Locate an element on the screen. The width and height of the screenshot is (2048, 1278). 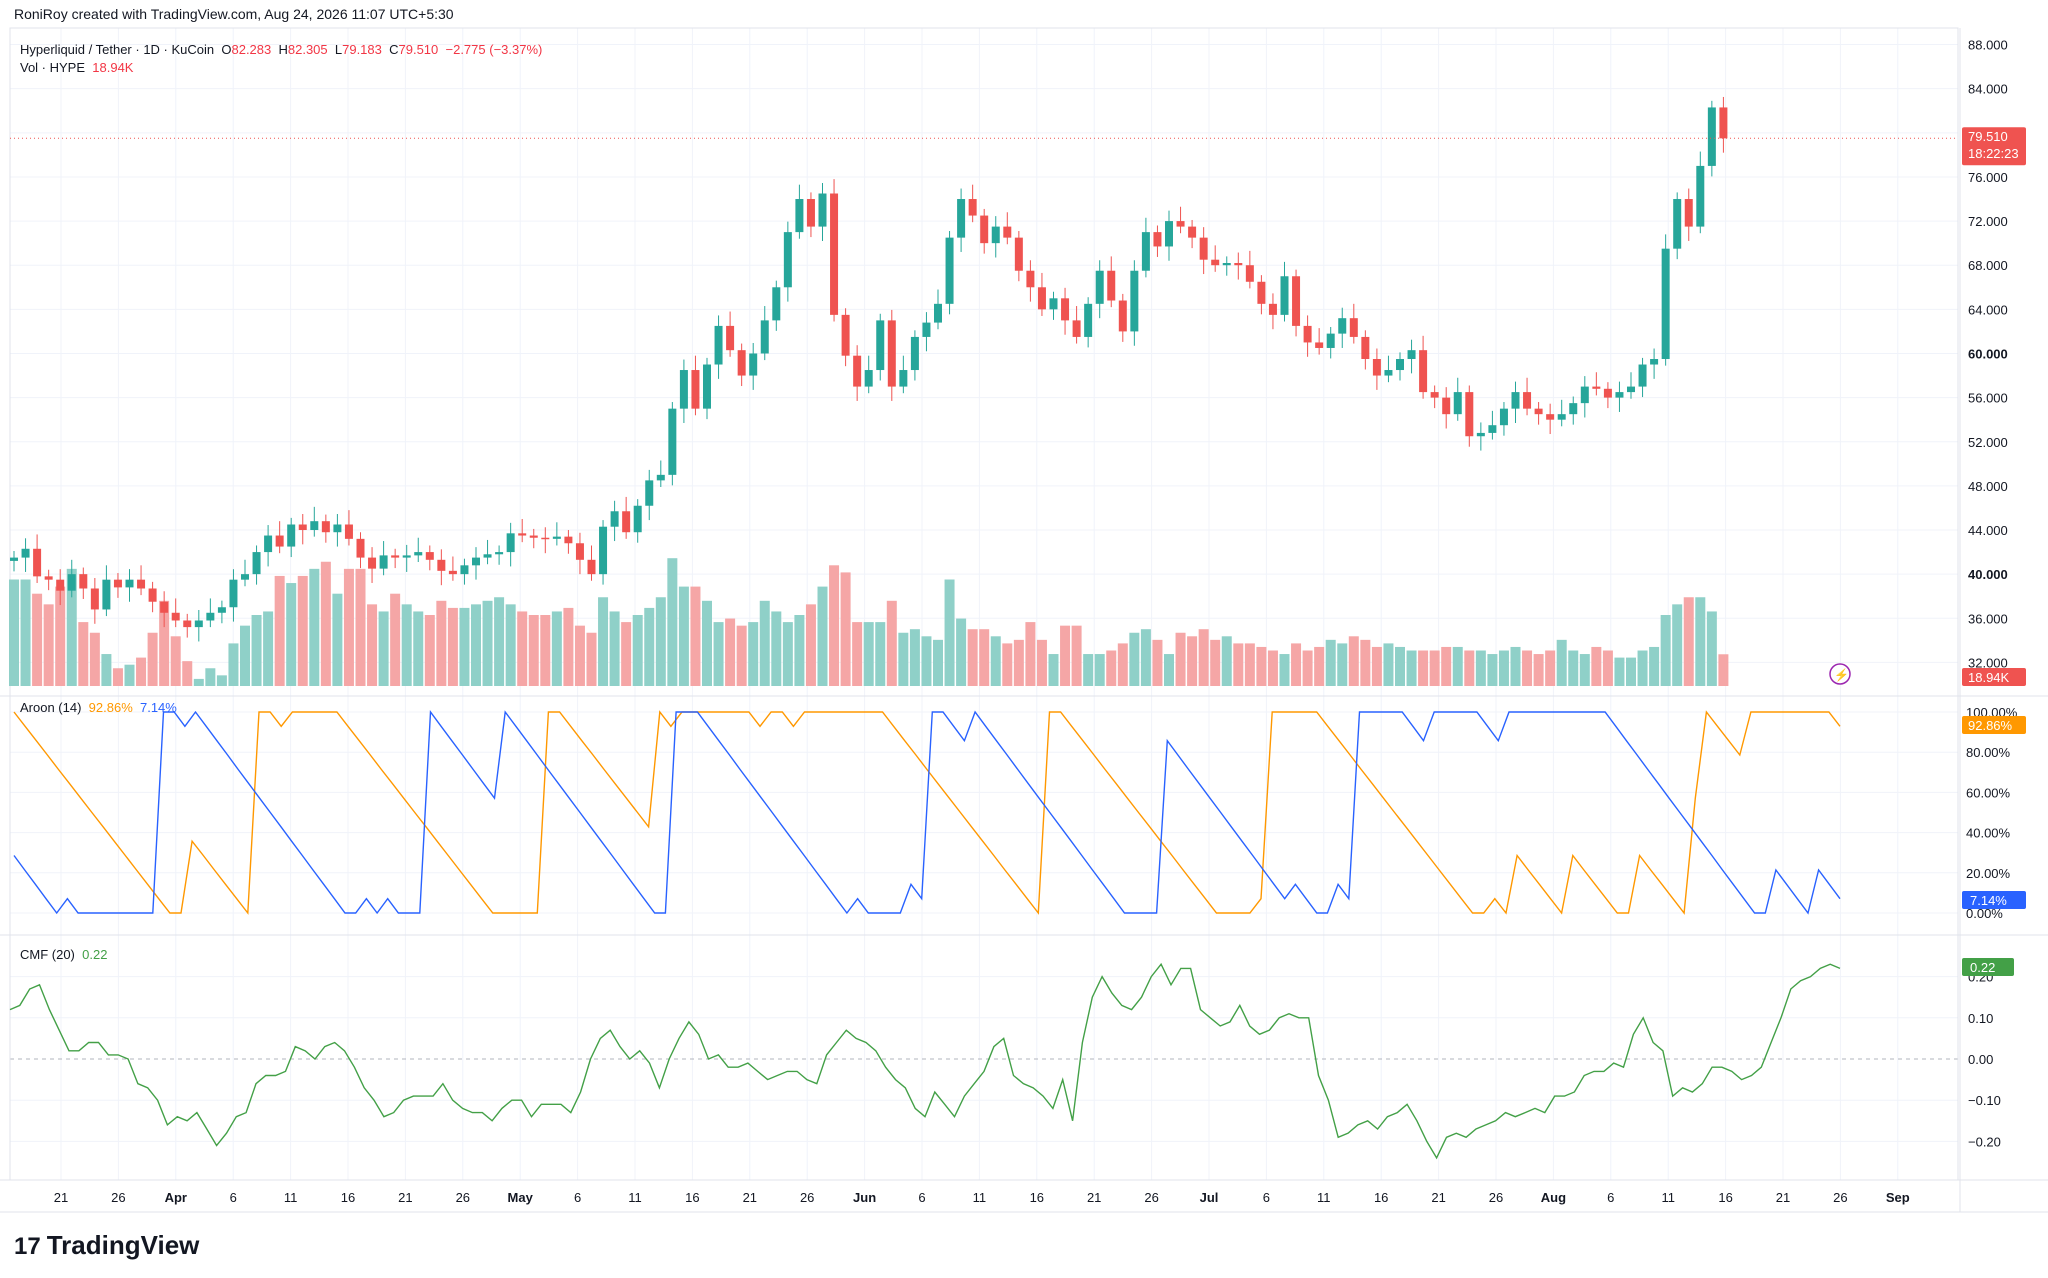
tradingview-logo-icon: 17 is located at coordinates (27, 1246).